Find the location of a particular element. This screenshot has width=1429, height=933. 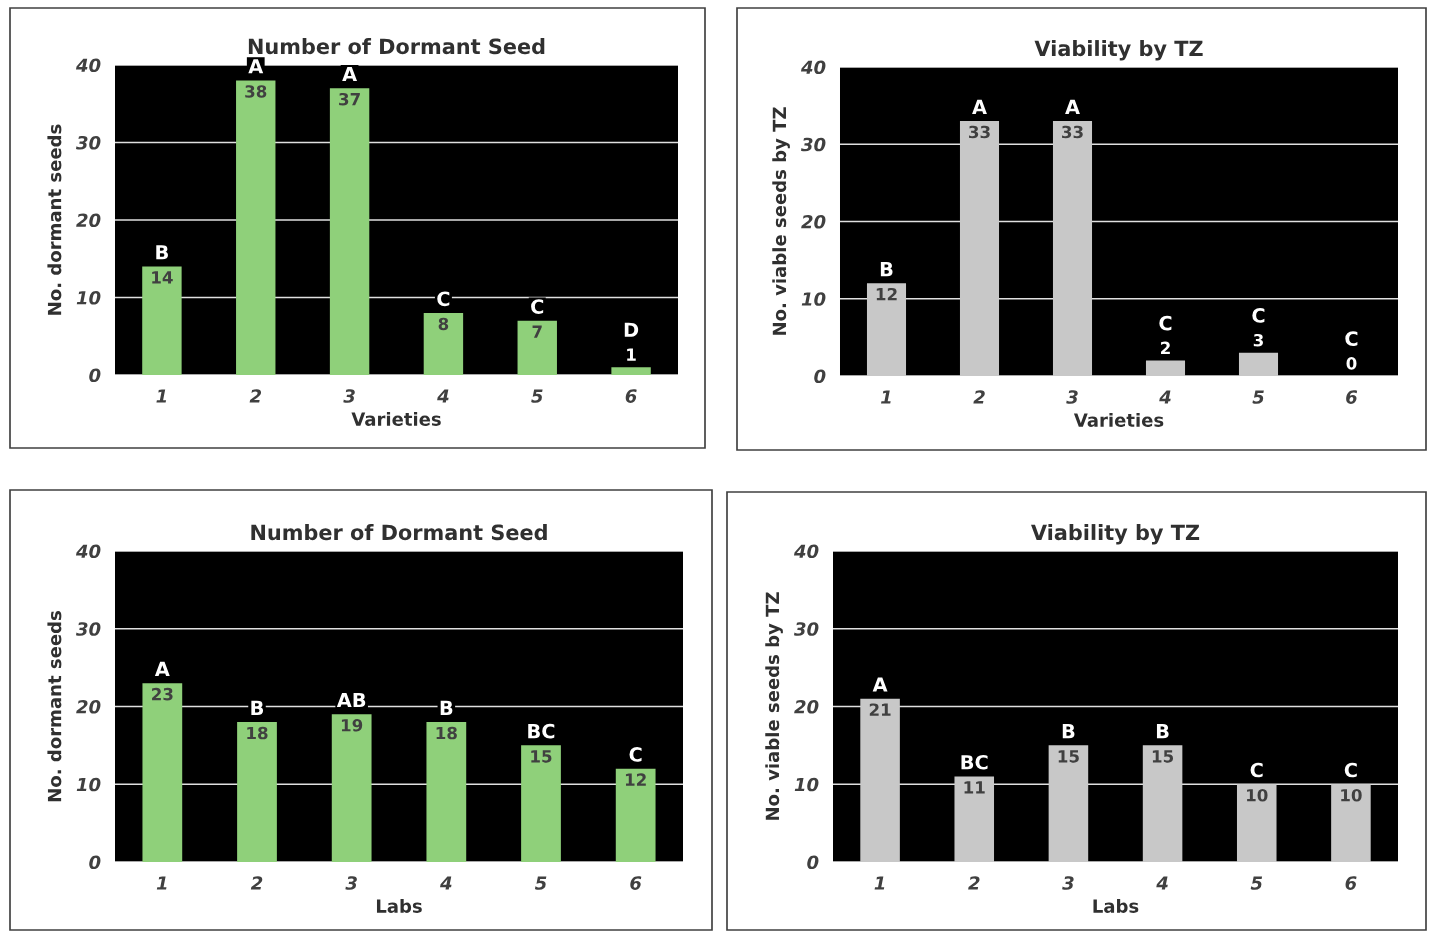

data-label: 0 is located at coordinates (1351, 363).